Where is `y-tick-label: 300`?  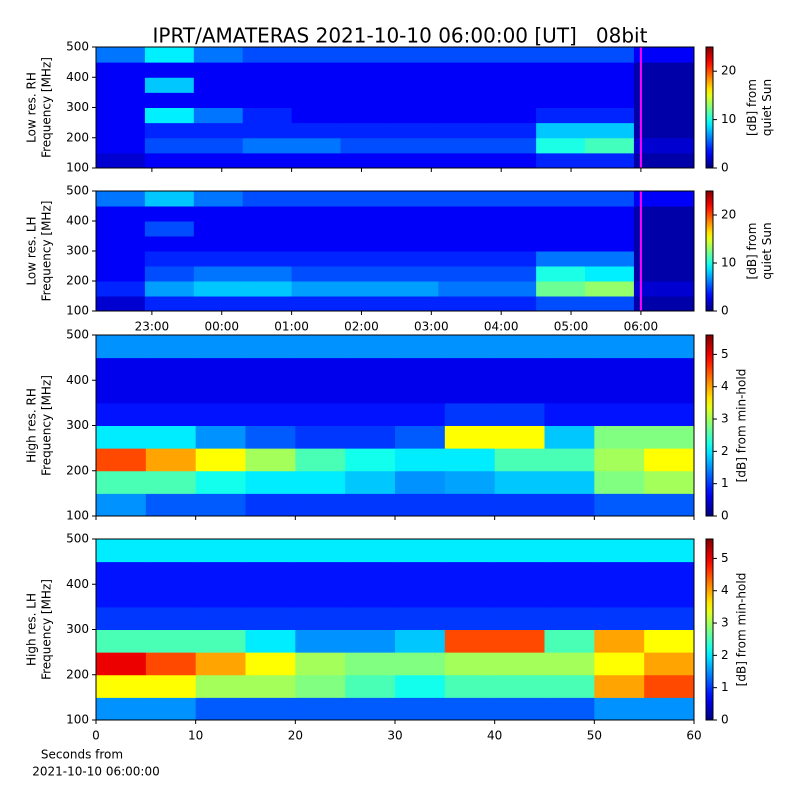
y-tick-label: 300 is located at coordinates (77, 425).